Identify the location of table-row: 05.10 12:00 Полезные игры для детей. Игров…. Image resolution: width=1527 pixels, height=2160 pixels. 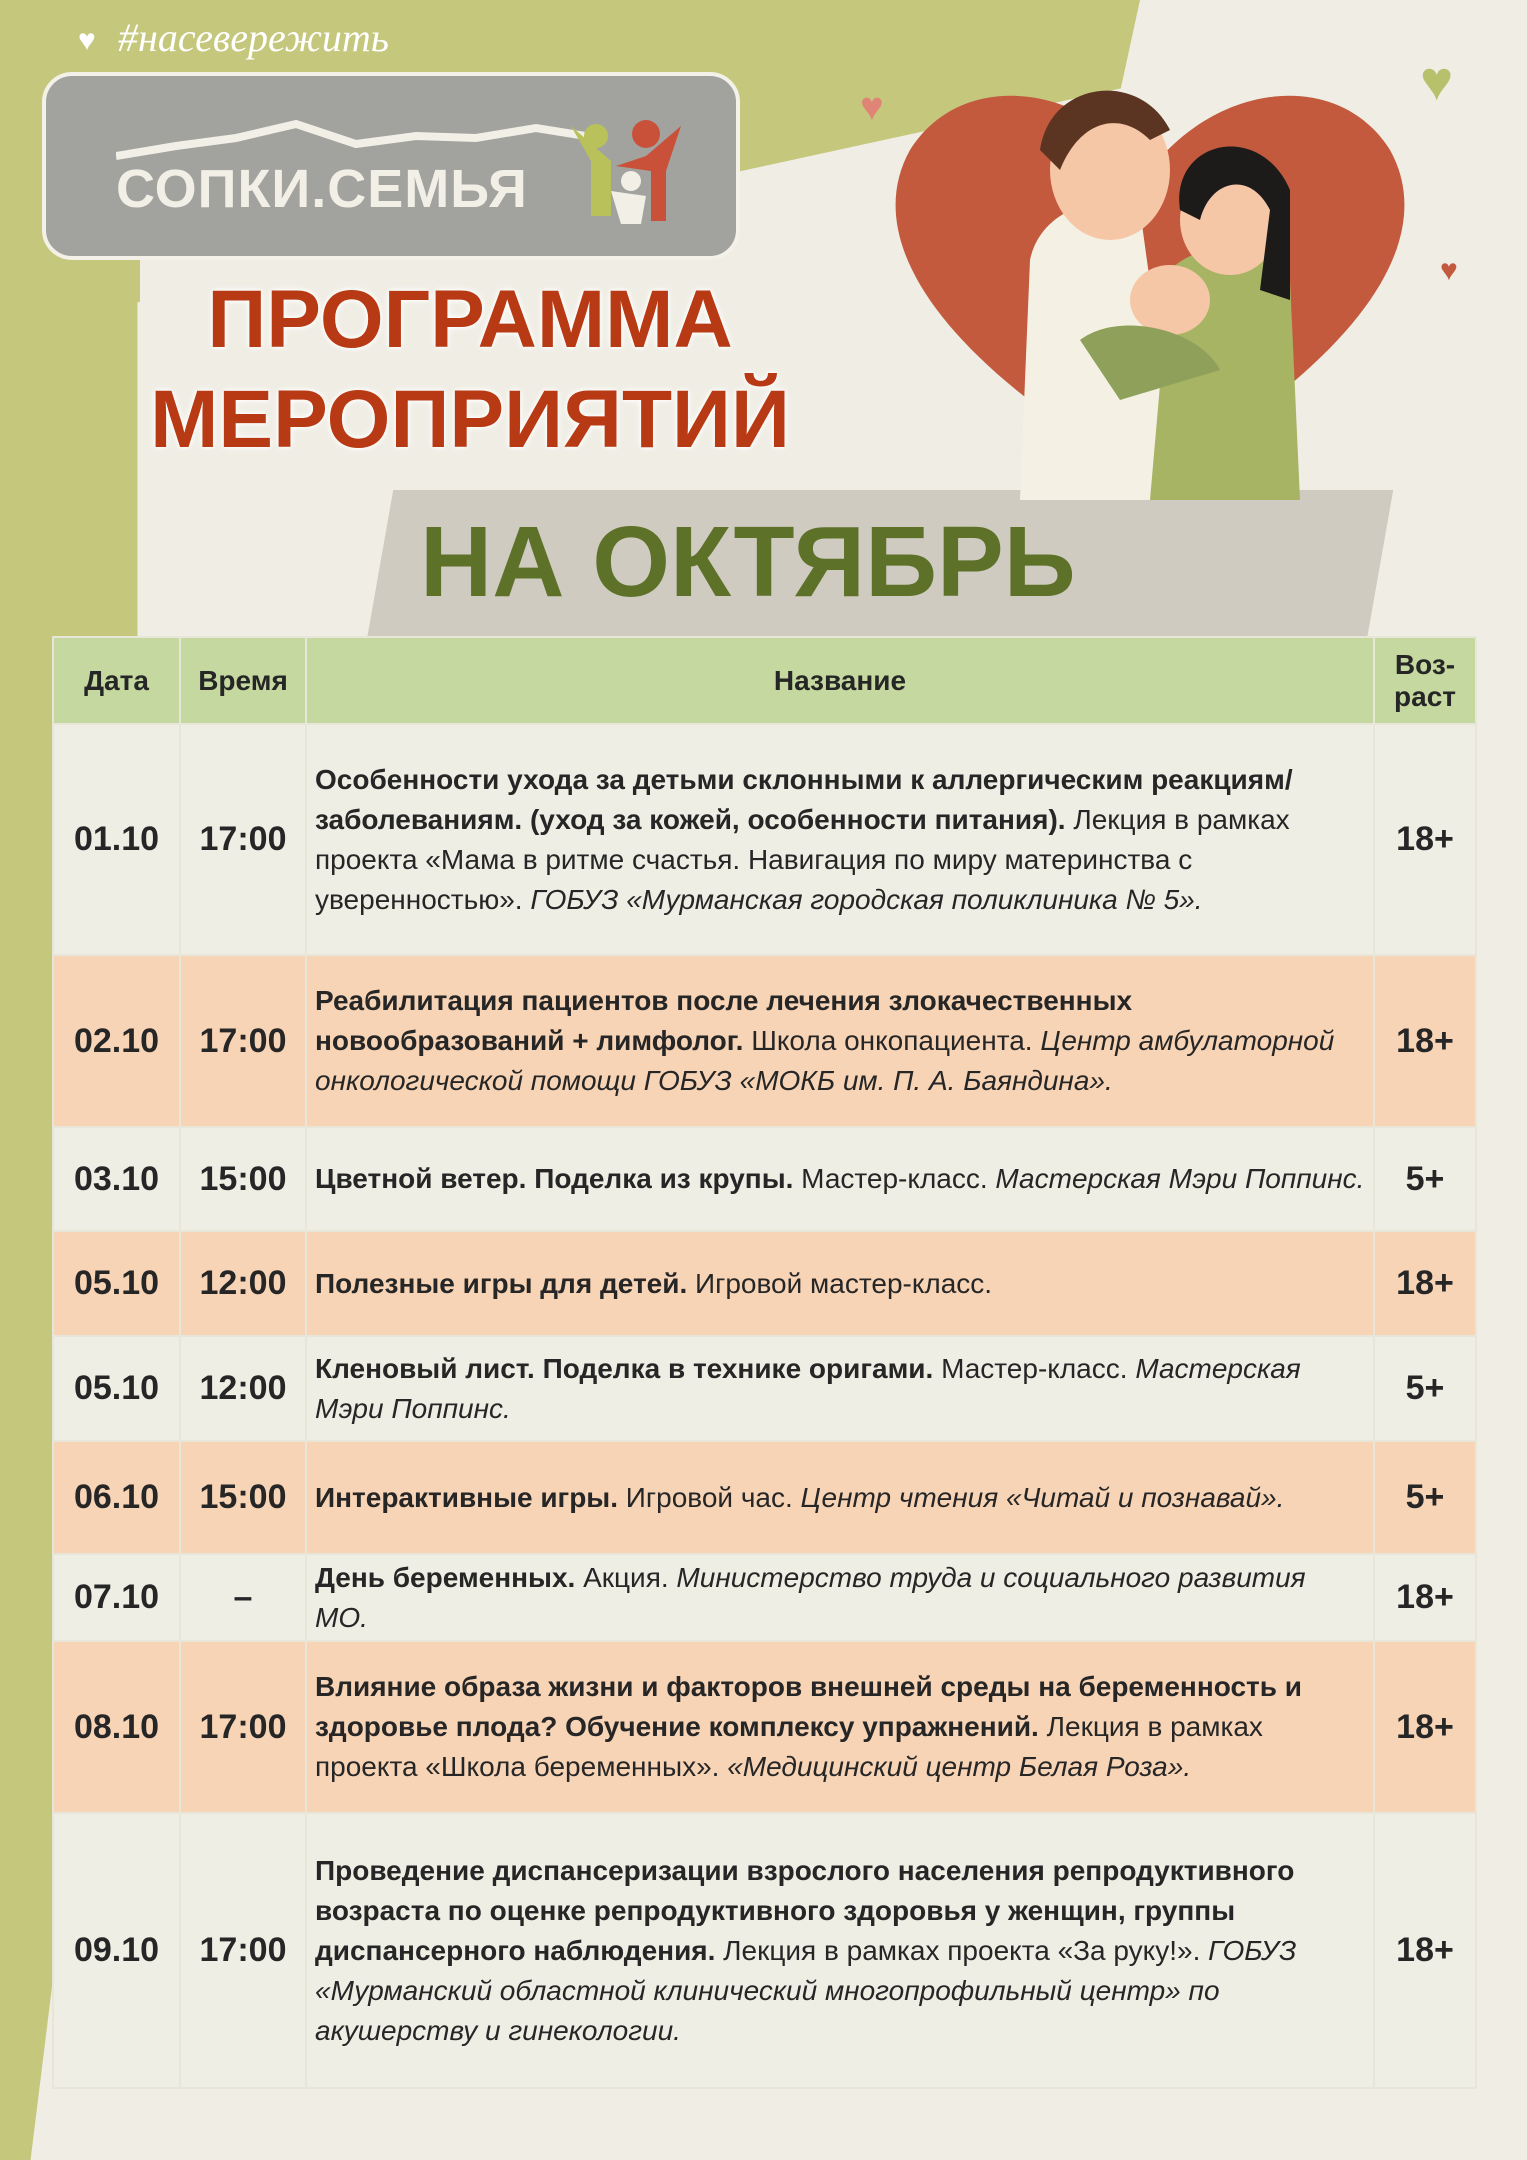
(764, 1283).